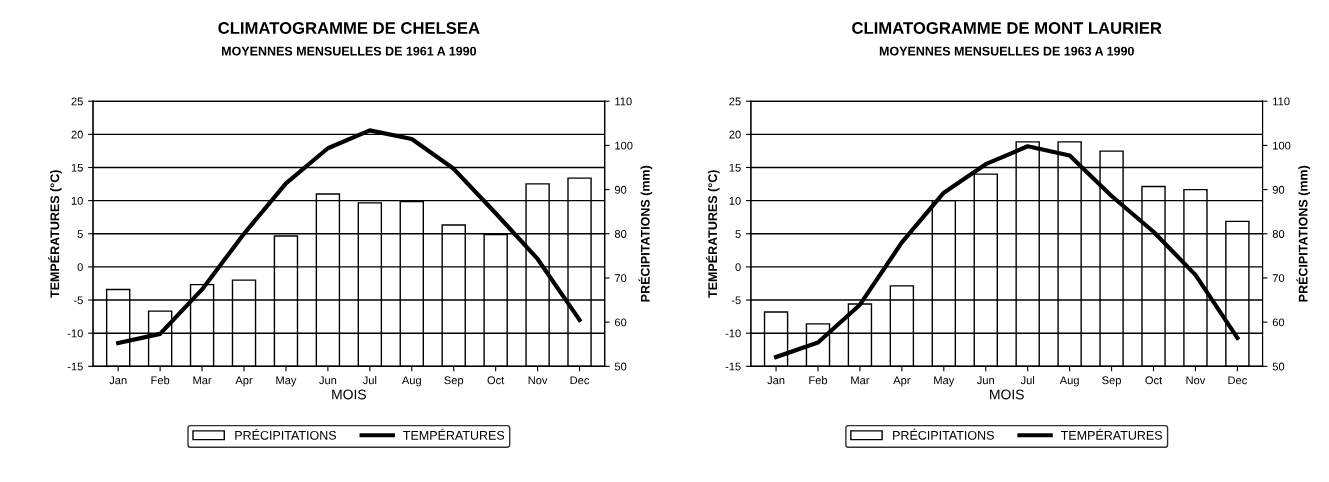  What do you see at coordinates (349, 28) in the screenshot?
I see `chart-title: CLIMATOGRAMME DE CHELSEA` at bounding box center [349, 28].